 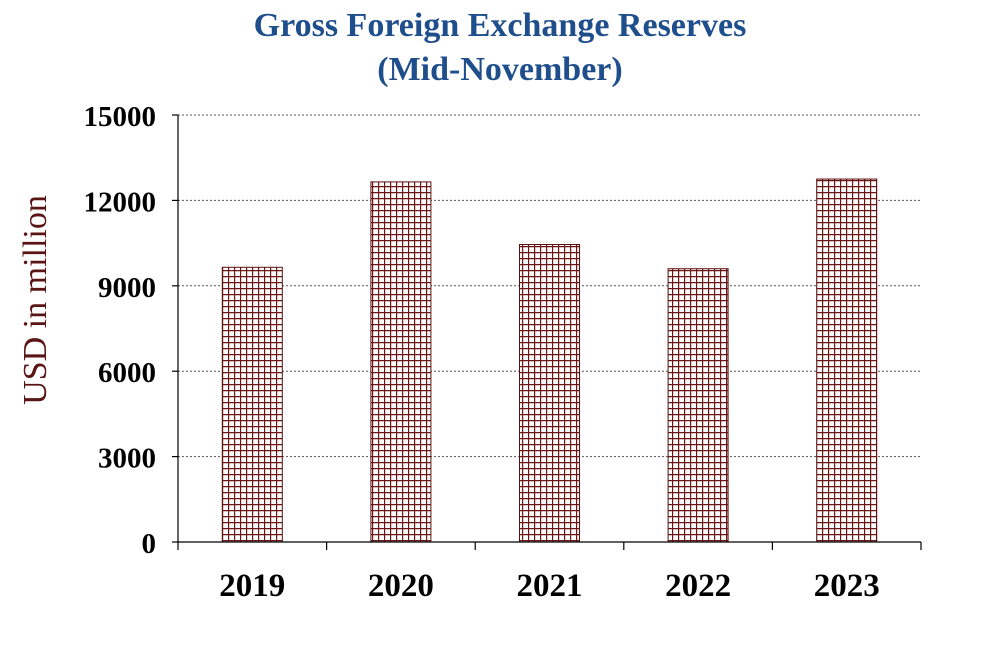 I want to click on bar-2021, so click(x=549, y=393).